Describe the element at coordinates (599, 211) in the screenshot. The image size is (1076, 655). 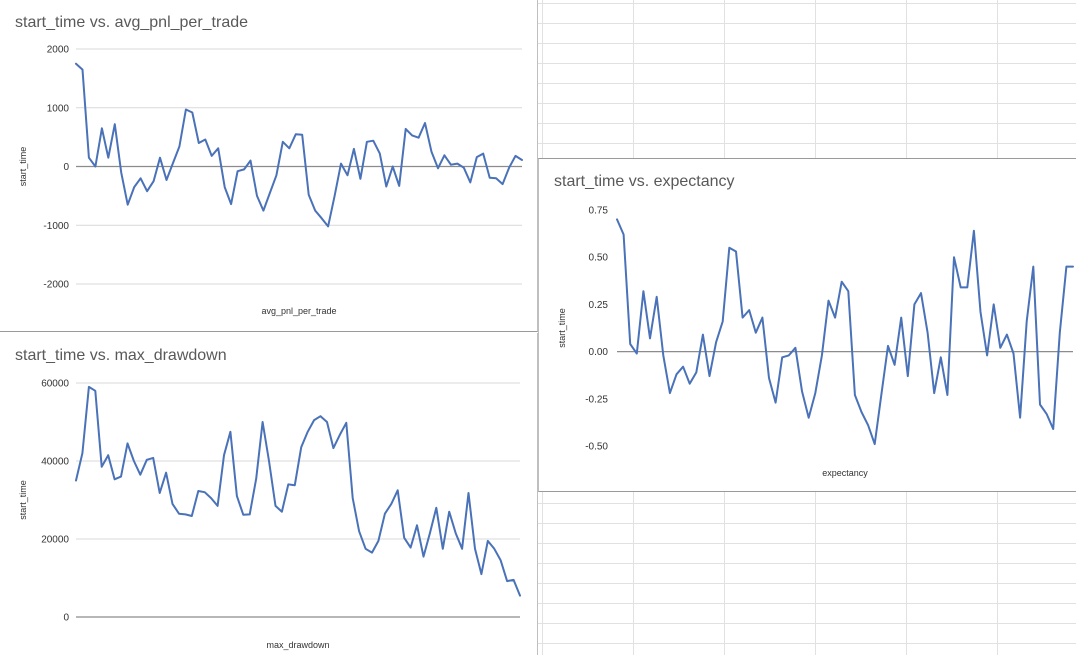
I see `y-tick-label: 0.75` at that location.